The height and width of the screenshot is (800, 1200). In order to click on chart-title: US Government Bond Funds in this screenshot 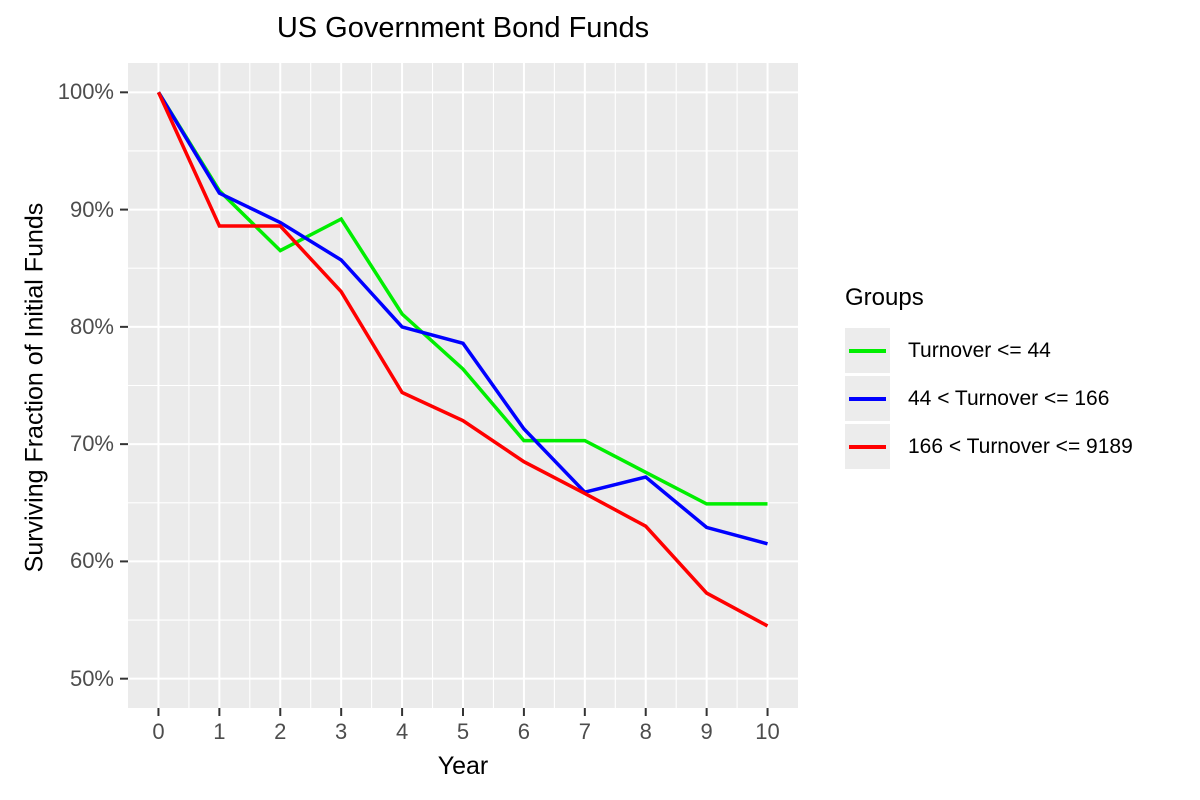, I will do `click(463, 28)`.